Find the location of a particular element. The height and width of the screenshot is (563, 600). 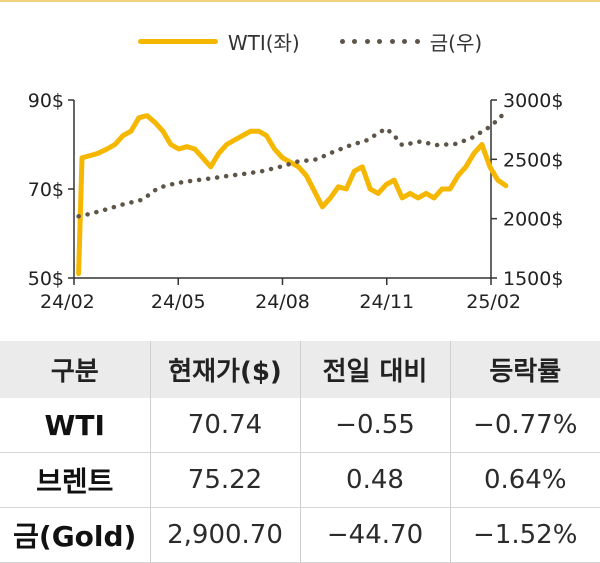

row-price: 70.74 is located at coordinates (225, 425).